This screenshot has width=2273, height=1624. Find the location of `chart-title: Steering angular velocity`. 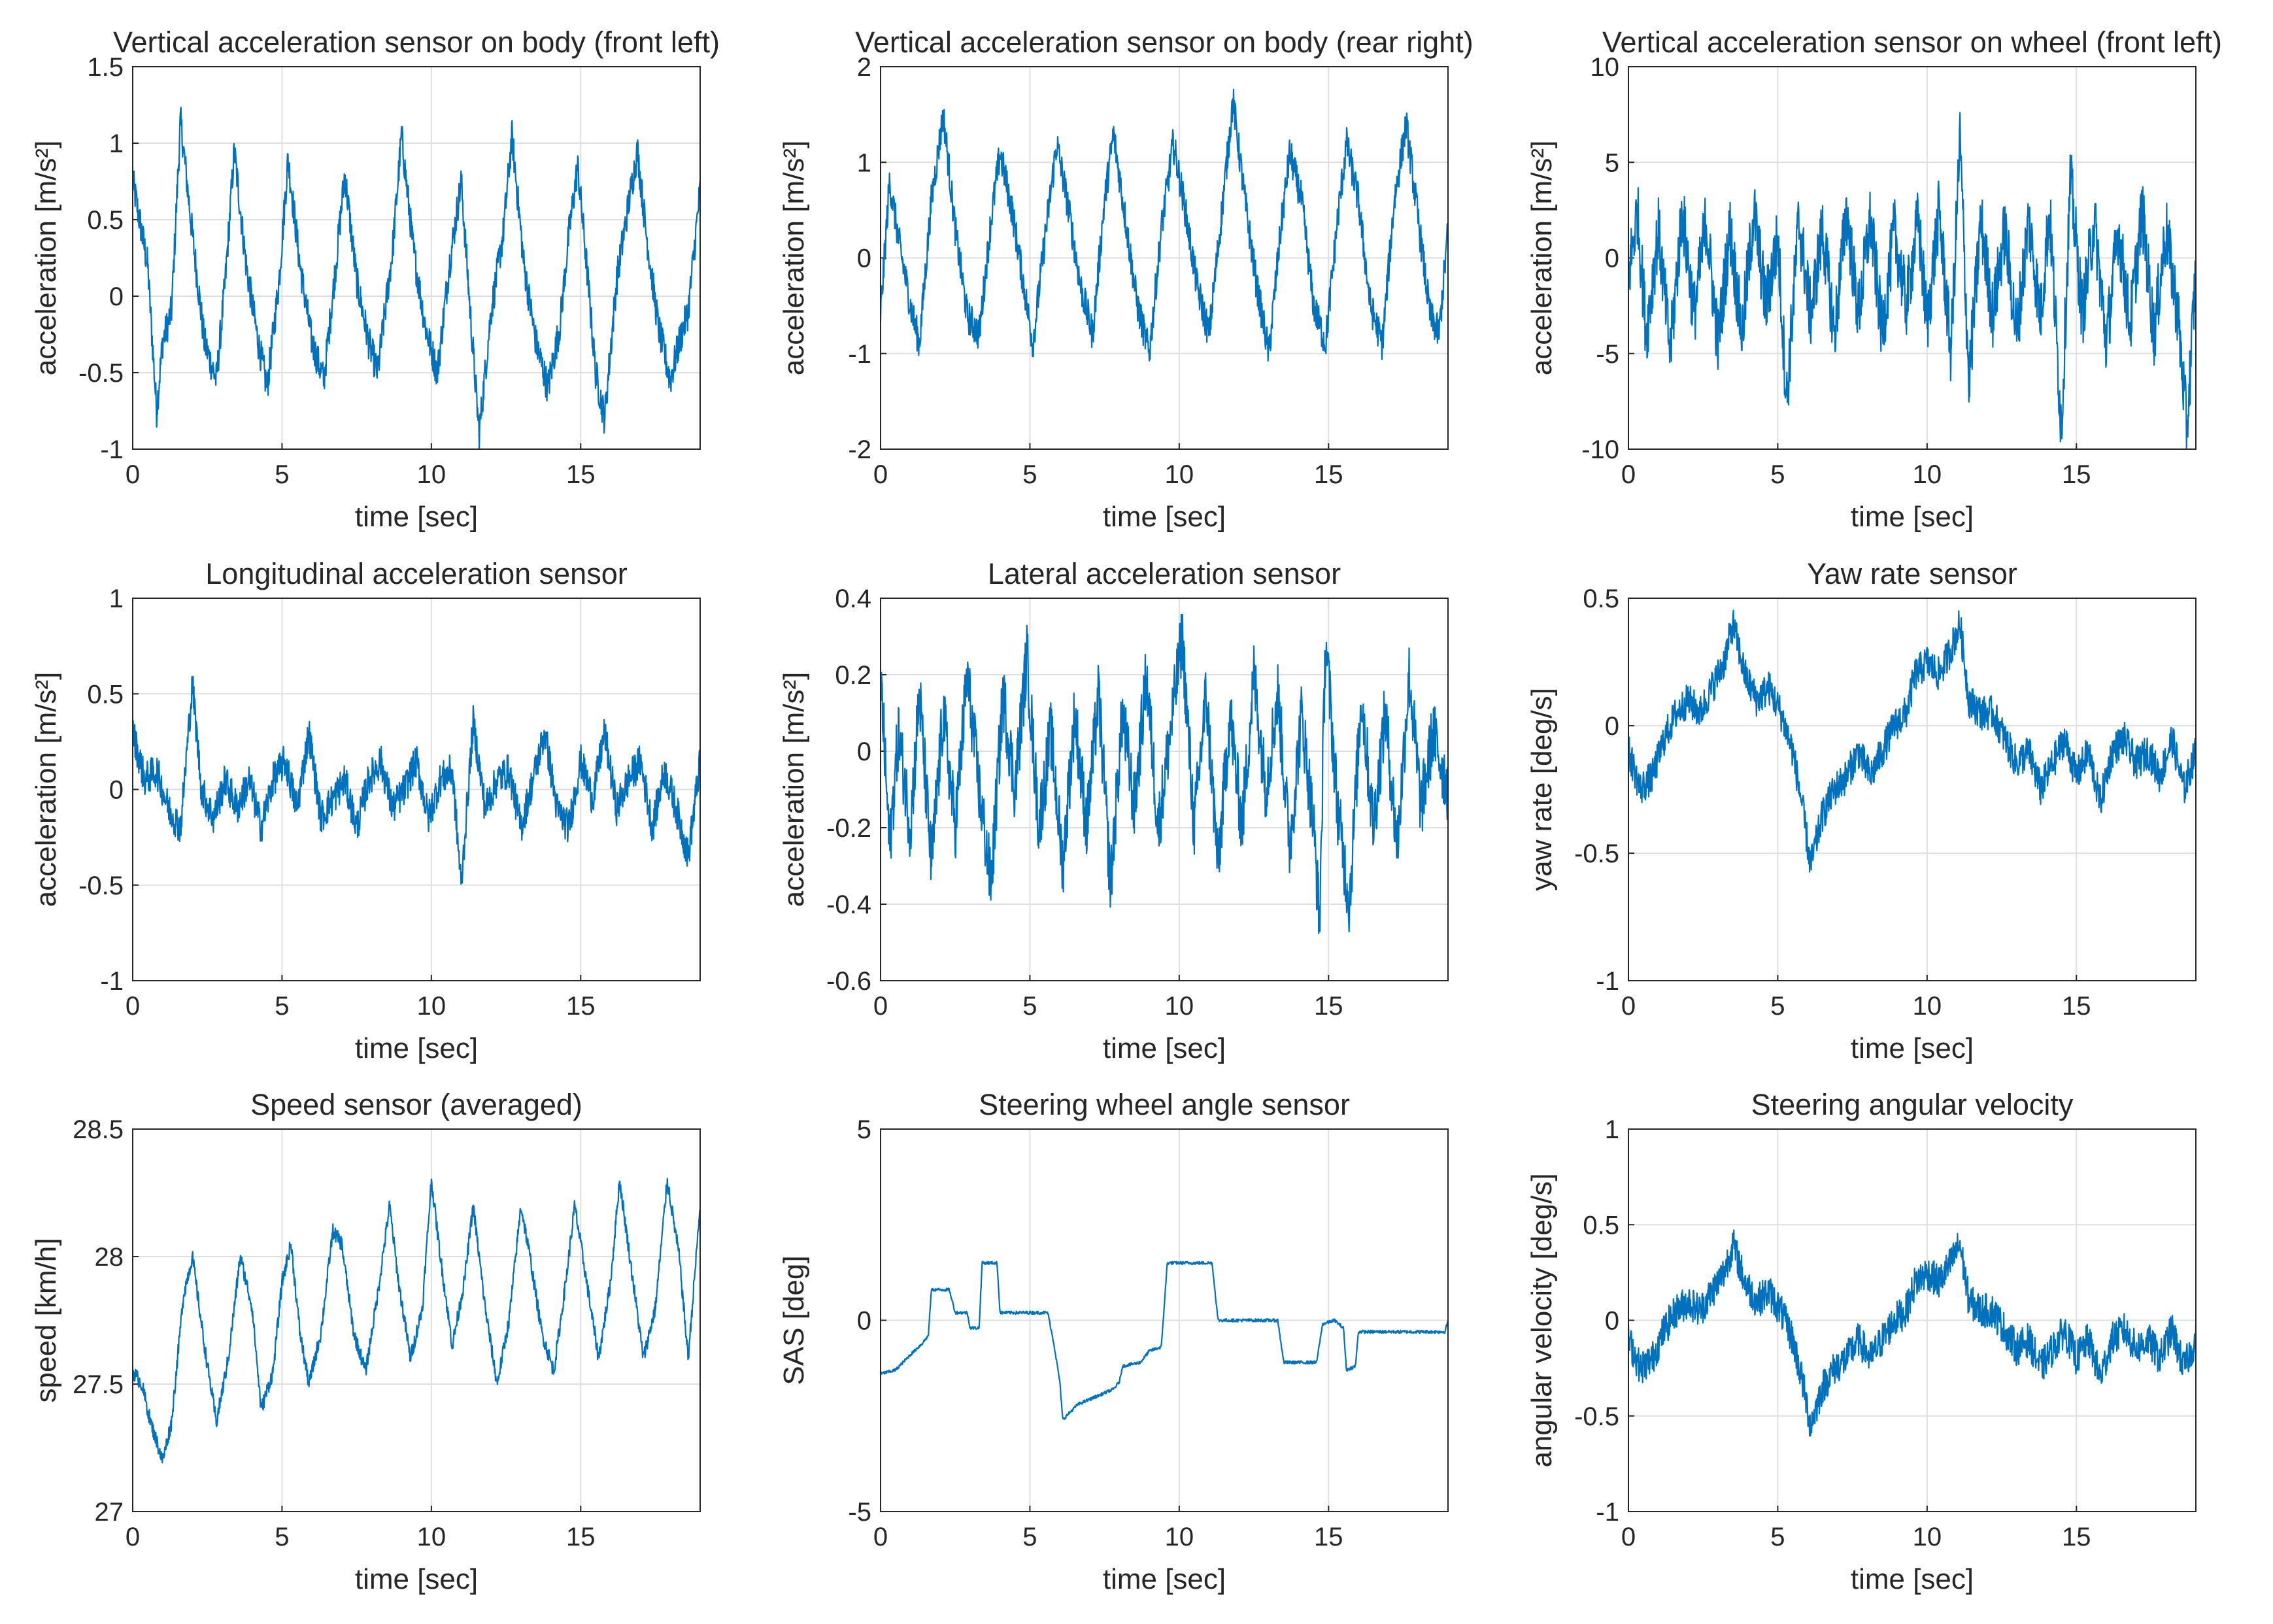

chart-title: Steering angular velocity is located at coordinates (1912, 1104).